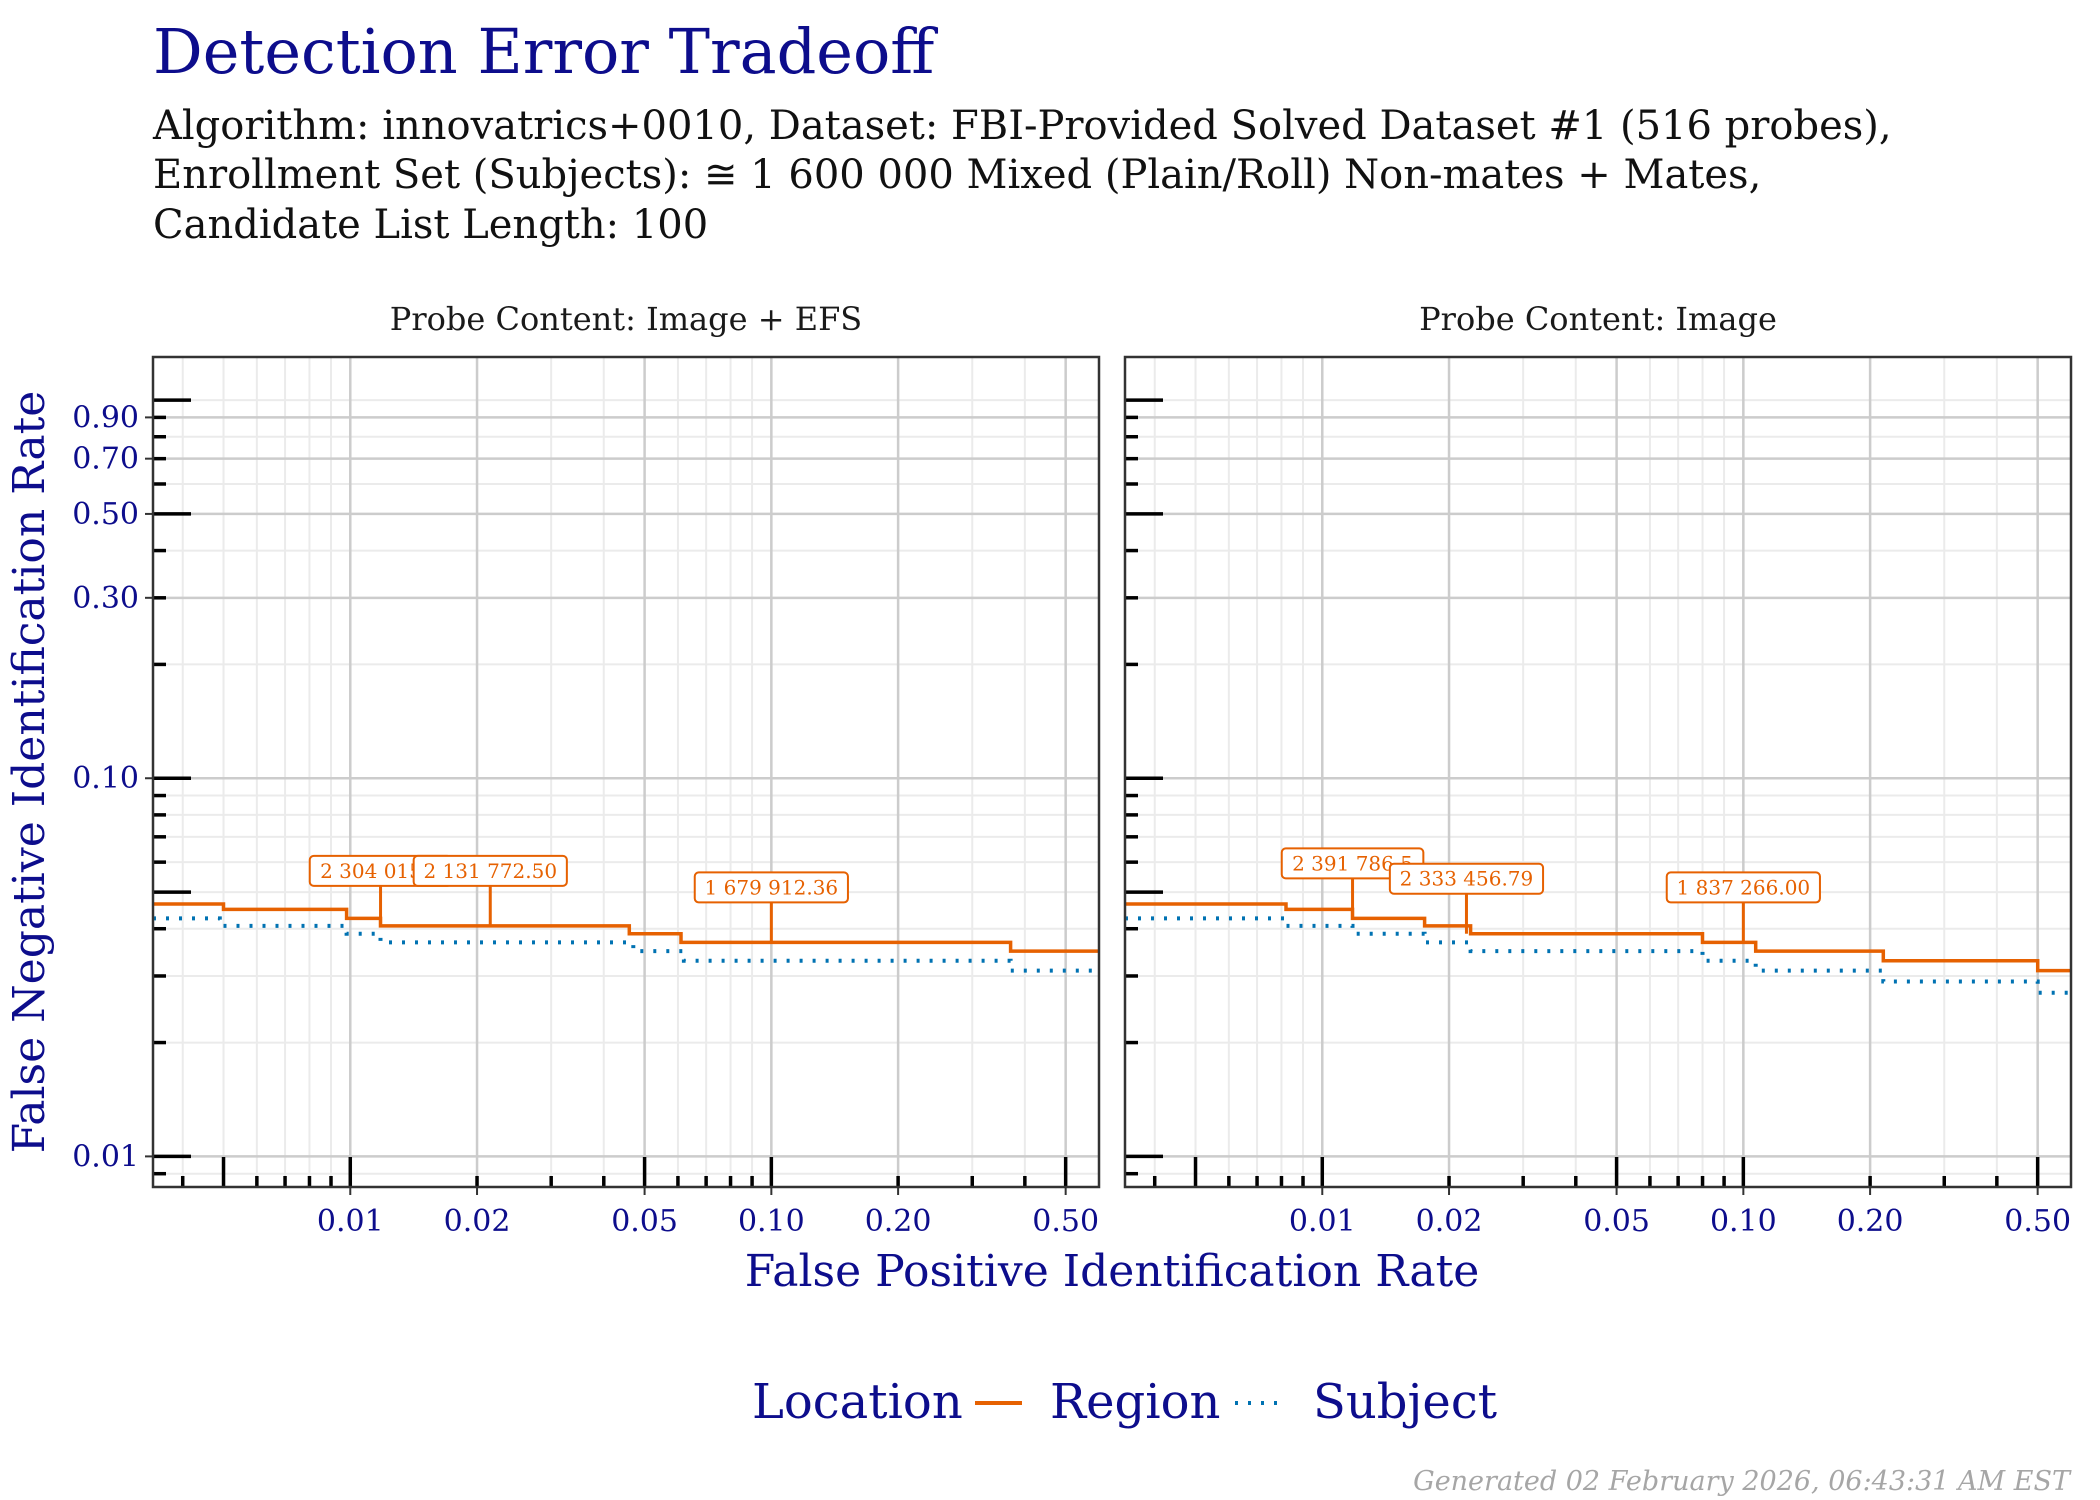 The width and height of the screenshot is (2100, 1500). What do you see at coordinates (772, 887) in the screenshot?
I see `annotation-text: 1 679 912.36` at bounding box center [772, 887].